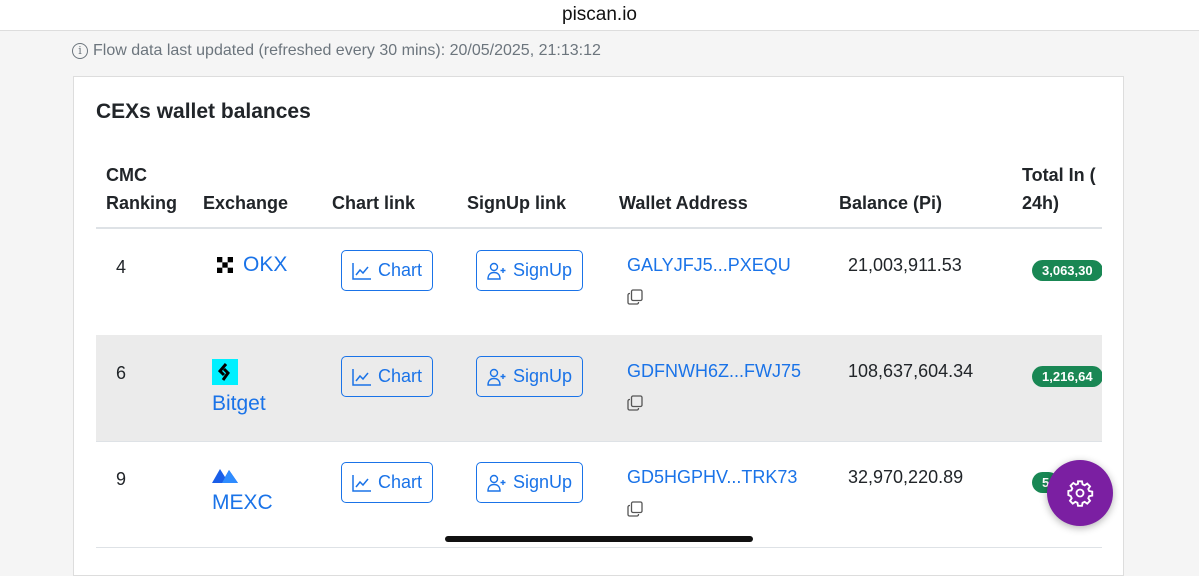  Describe the element at coordinates (1067, 270) in the screenshot. I see `total-in-badge: 3,063,30` at that location.